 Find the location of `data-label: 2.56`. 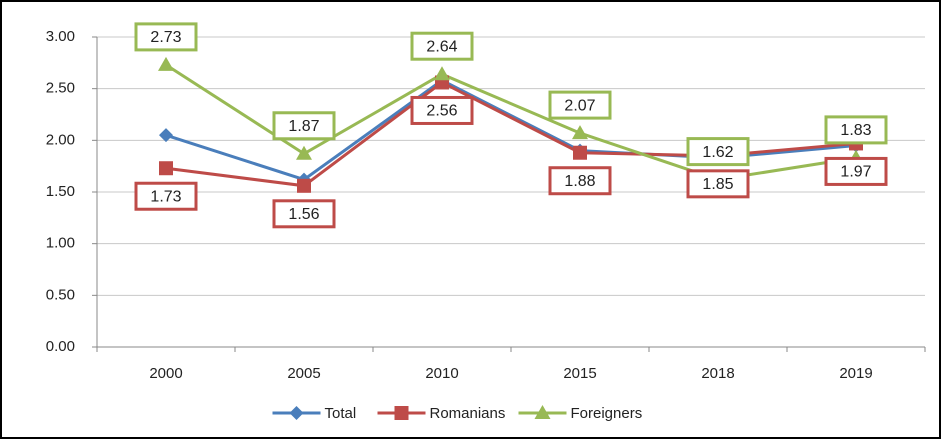

data-label: 2.56 is located at coordinates (441, 111).